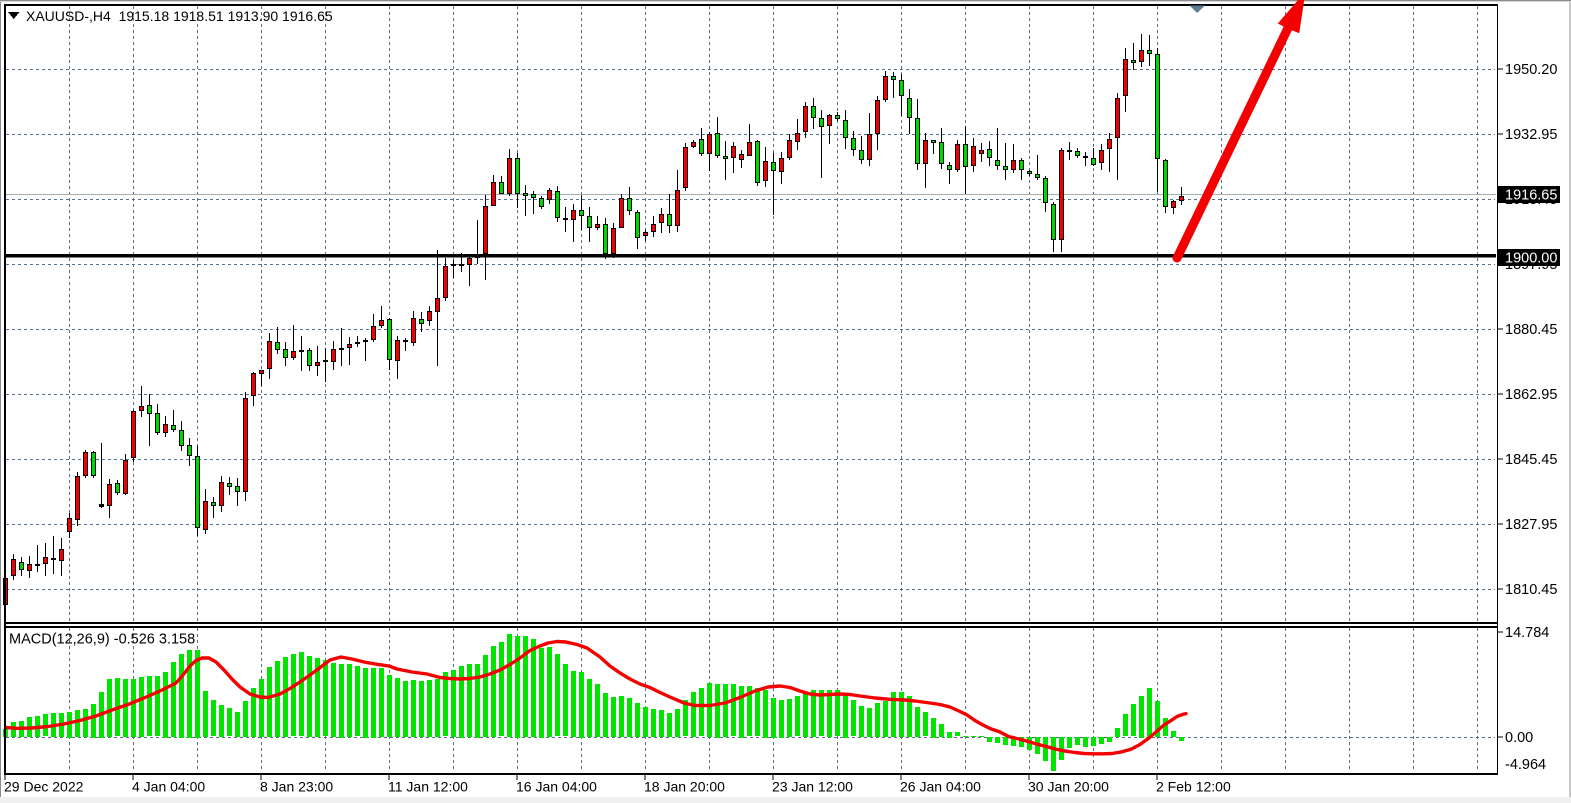 The image size is (1571, 803). I want to click on svg-text: 11 Jan 12:00, so click(428, 787).